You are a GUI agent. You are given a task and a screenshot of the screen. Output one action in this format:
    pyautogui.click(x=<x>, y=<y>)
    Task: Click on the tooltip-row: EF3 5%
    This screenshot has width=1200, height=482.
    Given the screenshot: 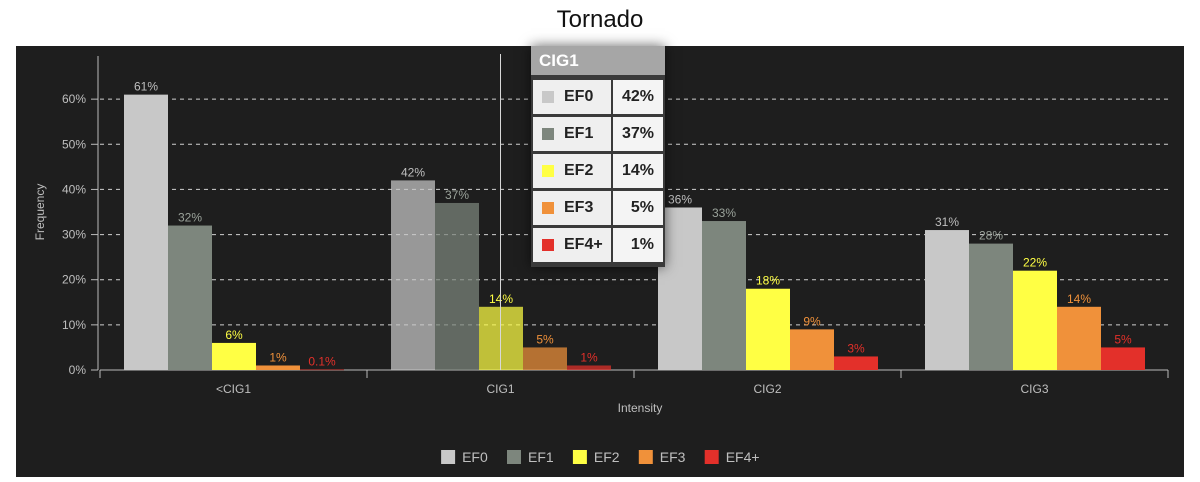 What is the action you would take?
    pyautogui.click(x=598, y=208)
    